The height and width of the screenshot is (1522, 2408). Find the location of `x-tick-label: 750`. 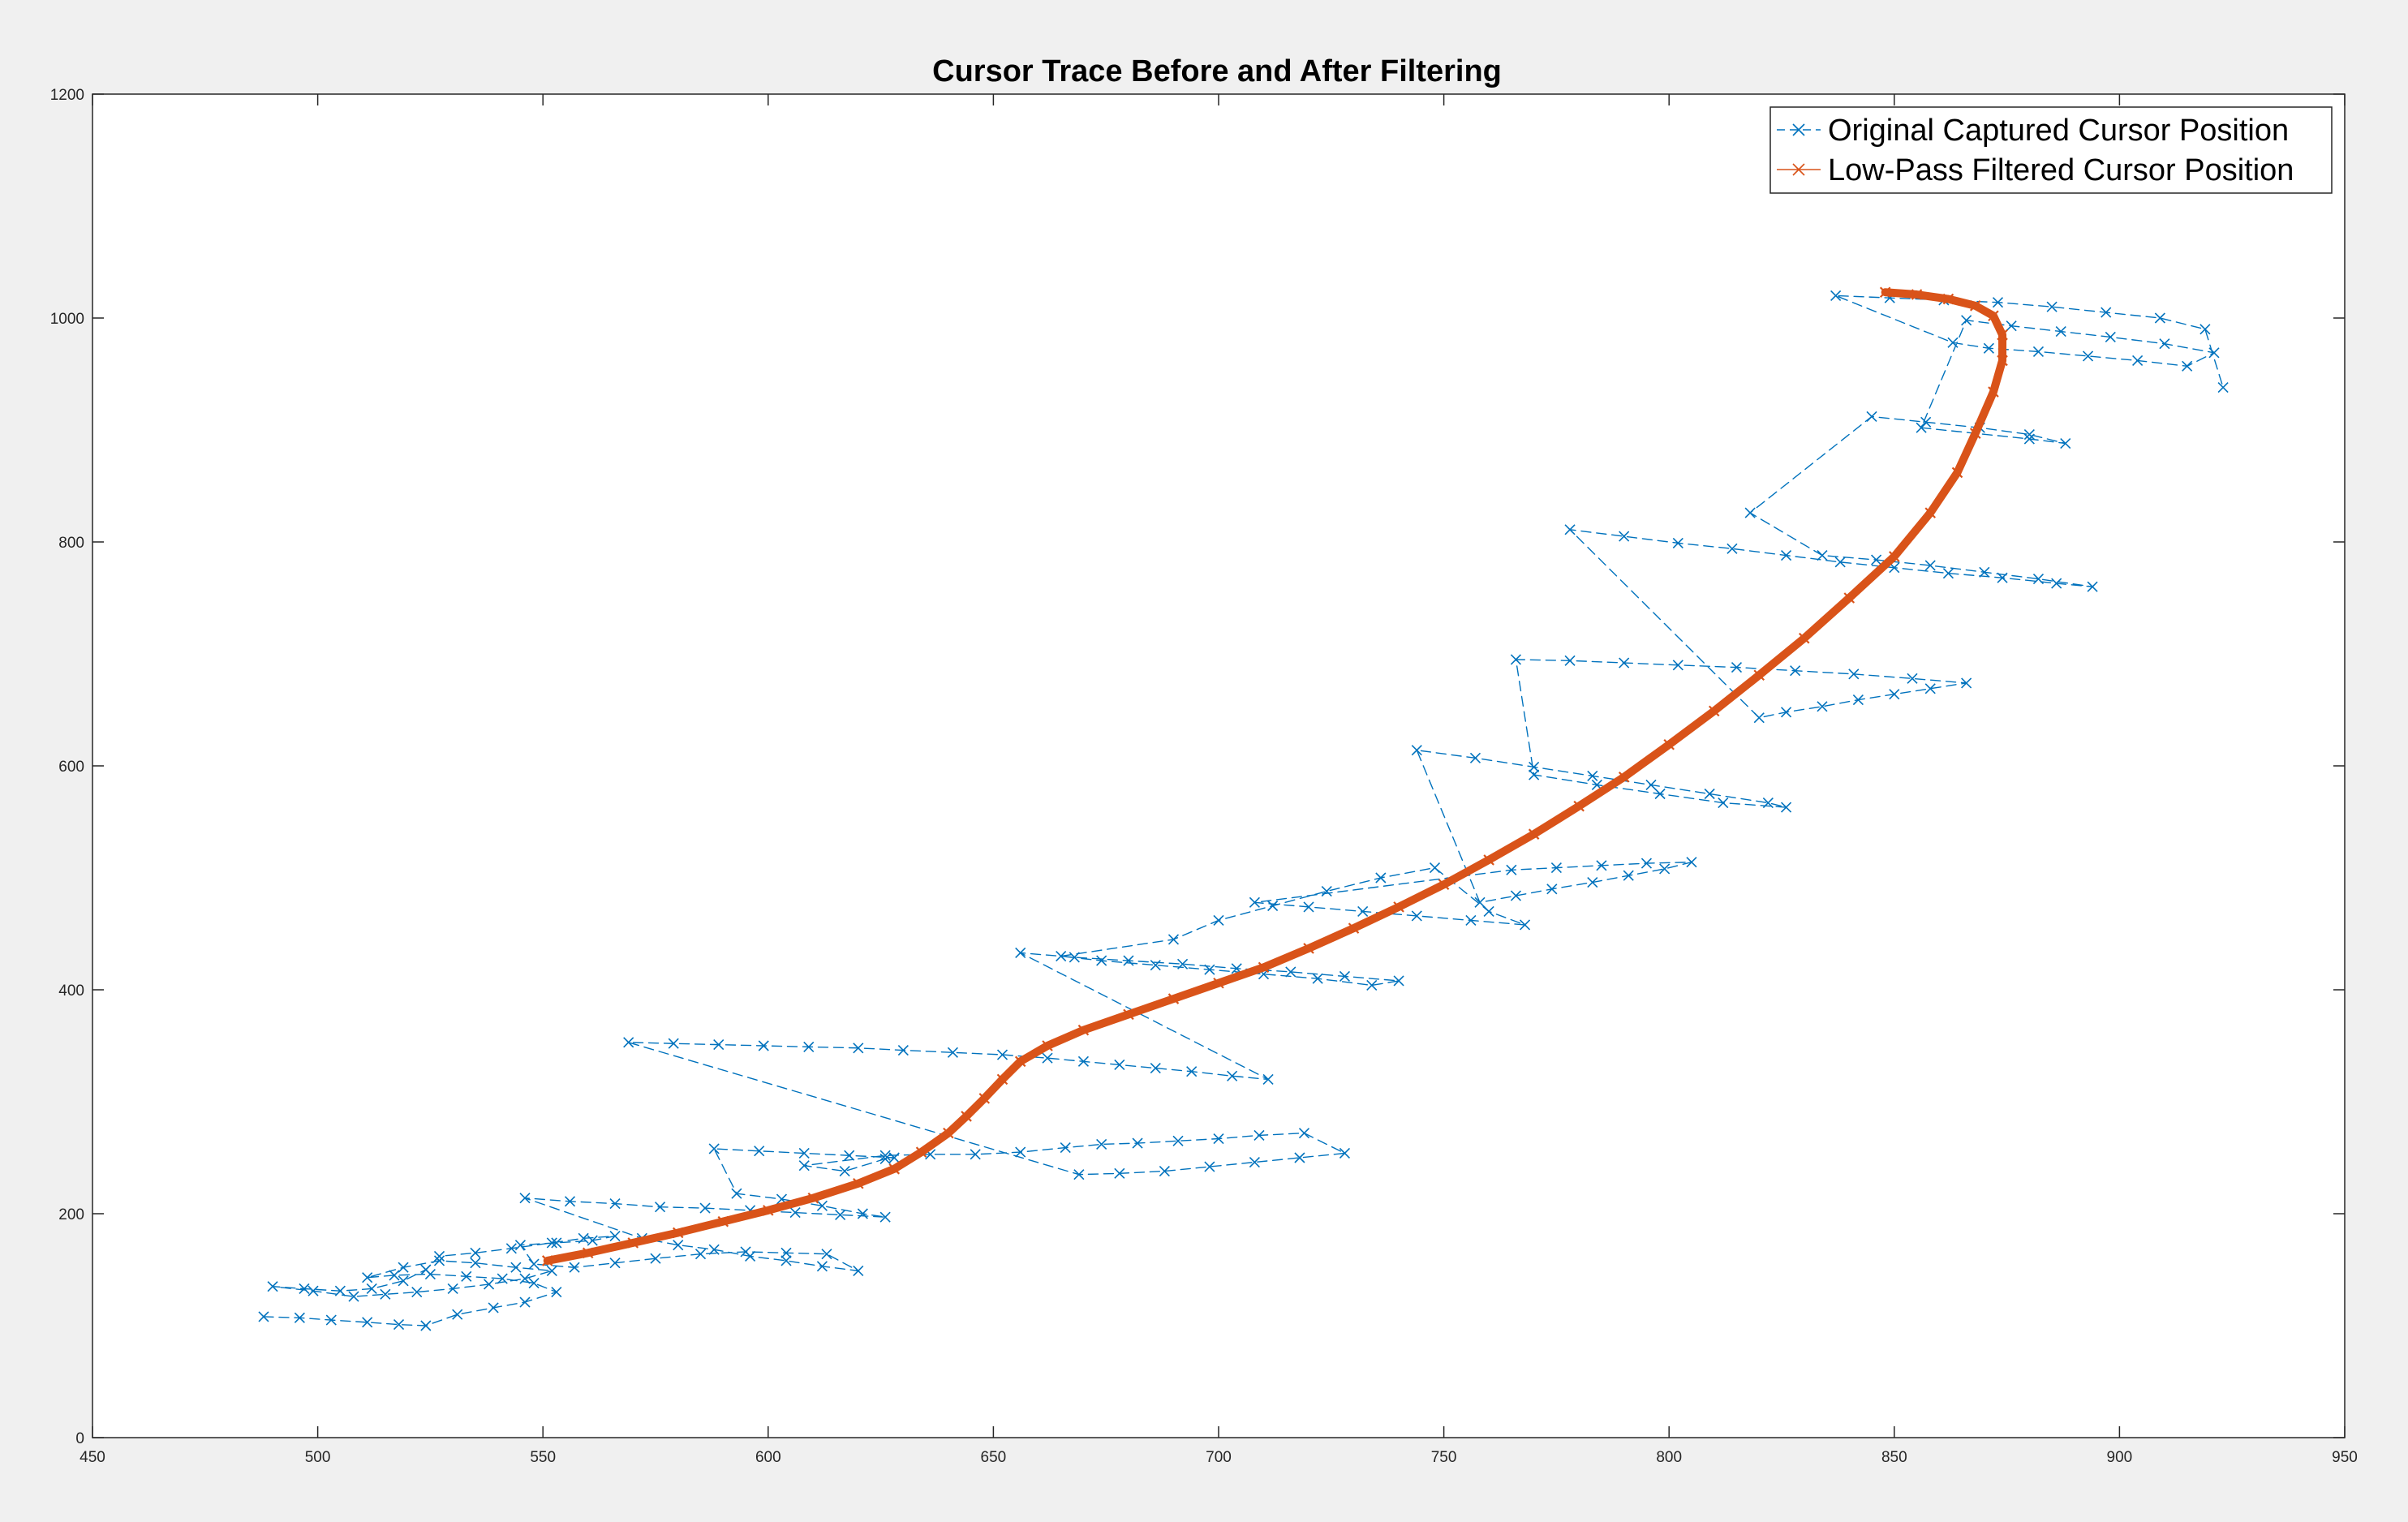

x-tick-label: 750 is located at coordinates (1444, 1458).